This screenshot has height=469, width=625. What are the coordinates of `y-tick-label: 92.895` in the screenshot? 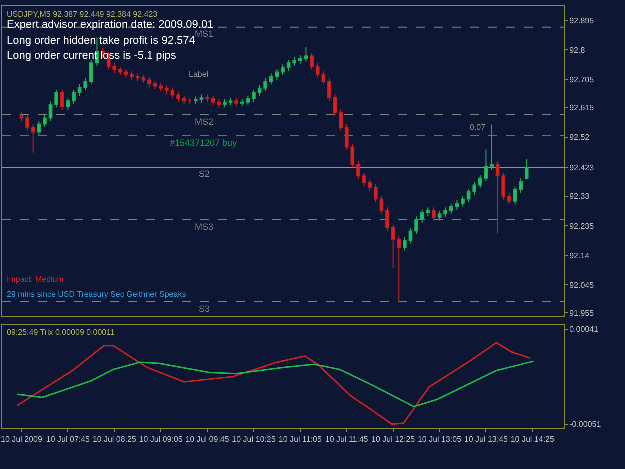 It's located at (582, 21).